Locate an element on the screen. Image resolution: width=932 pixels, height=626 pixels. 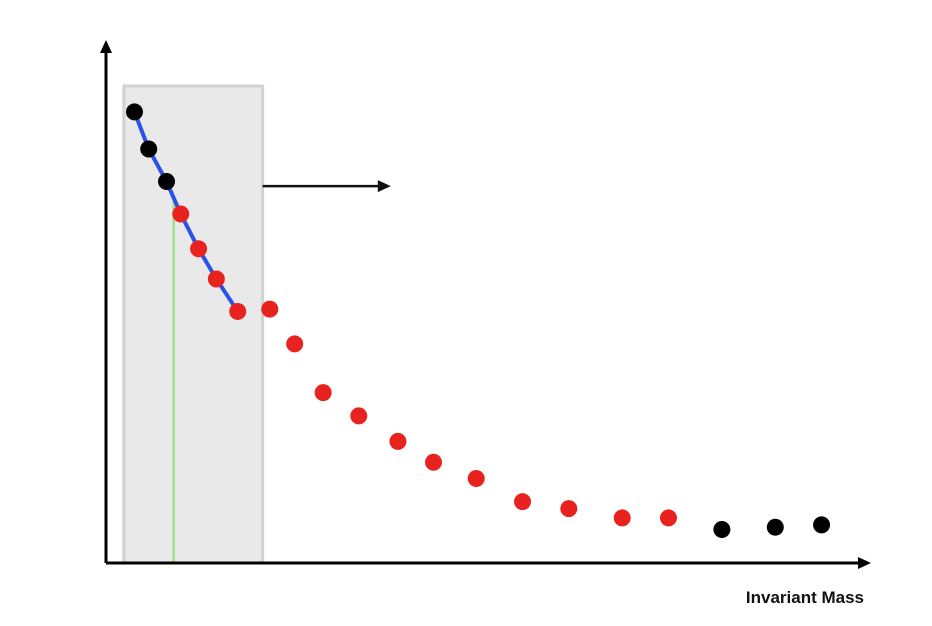
x-axis-arrowhead is located at coordinates (864, 563).